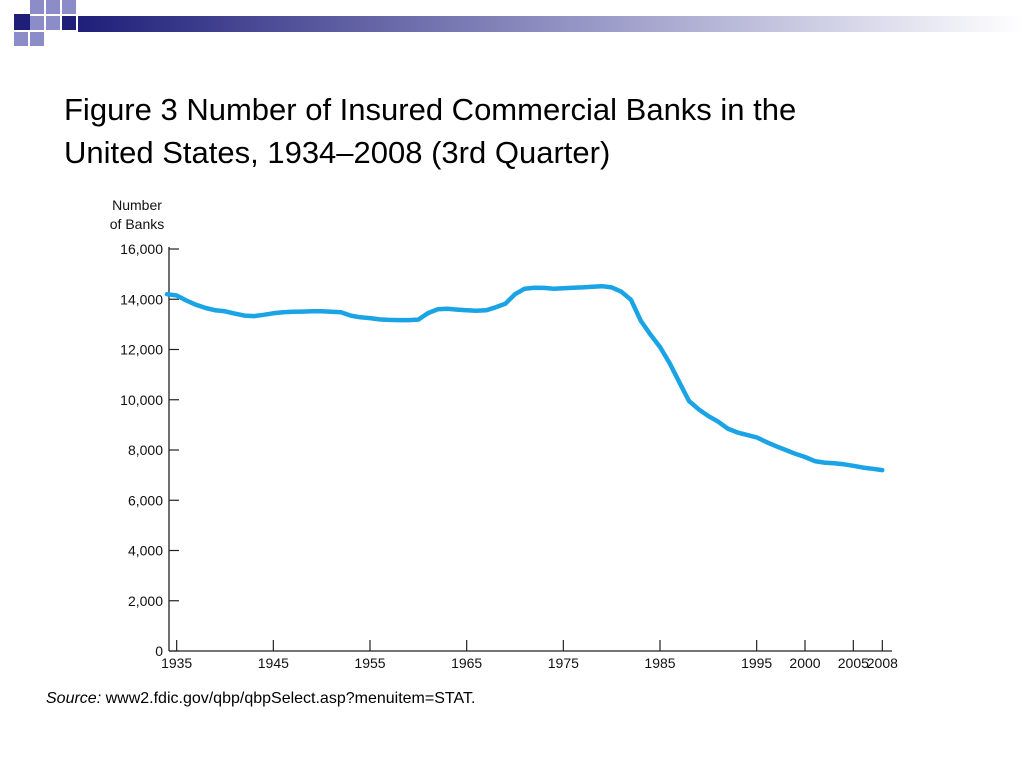  What do you see at coordinates (145, 601) in the screenshot?
I see `y-tick-label: 2,000` at bounding box center [145, 601].